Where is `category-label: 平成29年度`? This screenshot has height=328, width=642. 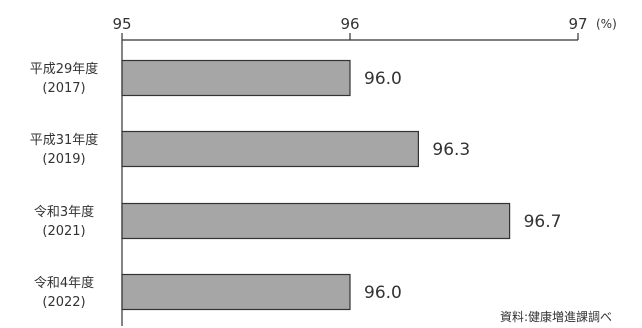 category-label: 平成29年度 is located at coordinates (64, 69).